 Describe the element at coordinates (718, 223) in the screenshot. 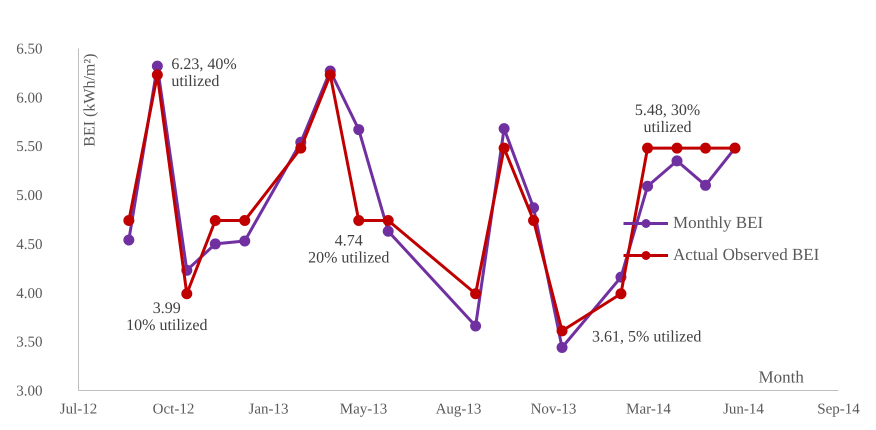

I see `legend-label: Monthly BEI` at that location.